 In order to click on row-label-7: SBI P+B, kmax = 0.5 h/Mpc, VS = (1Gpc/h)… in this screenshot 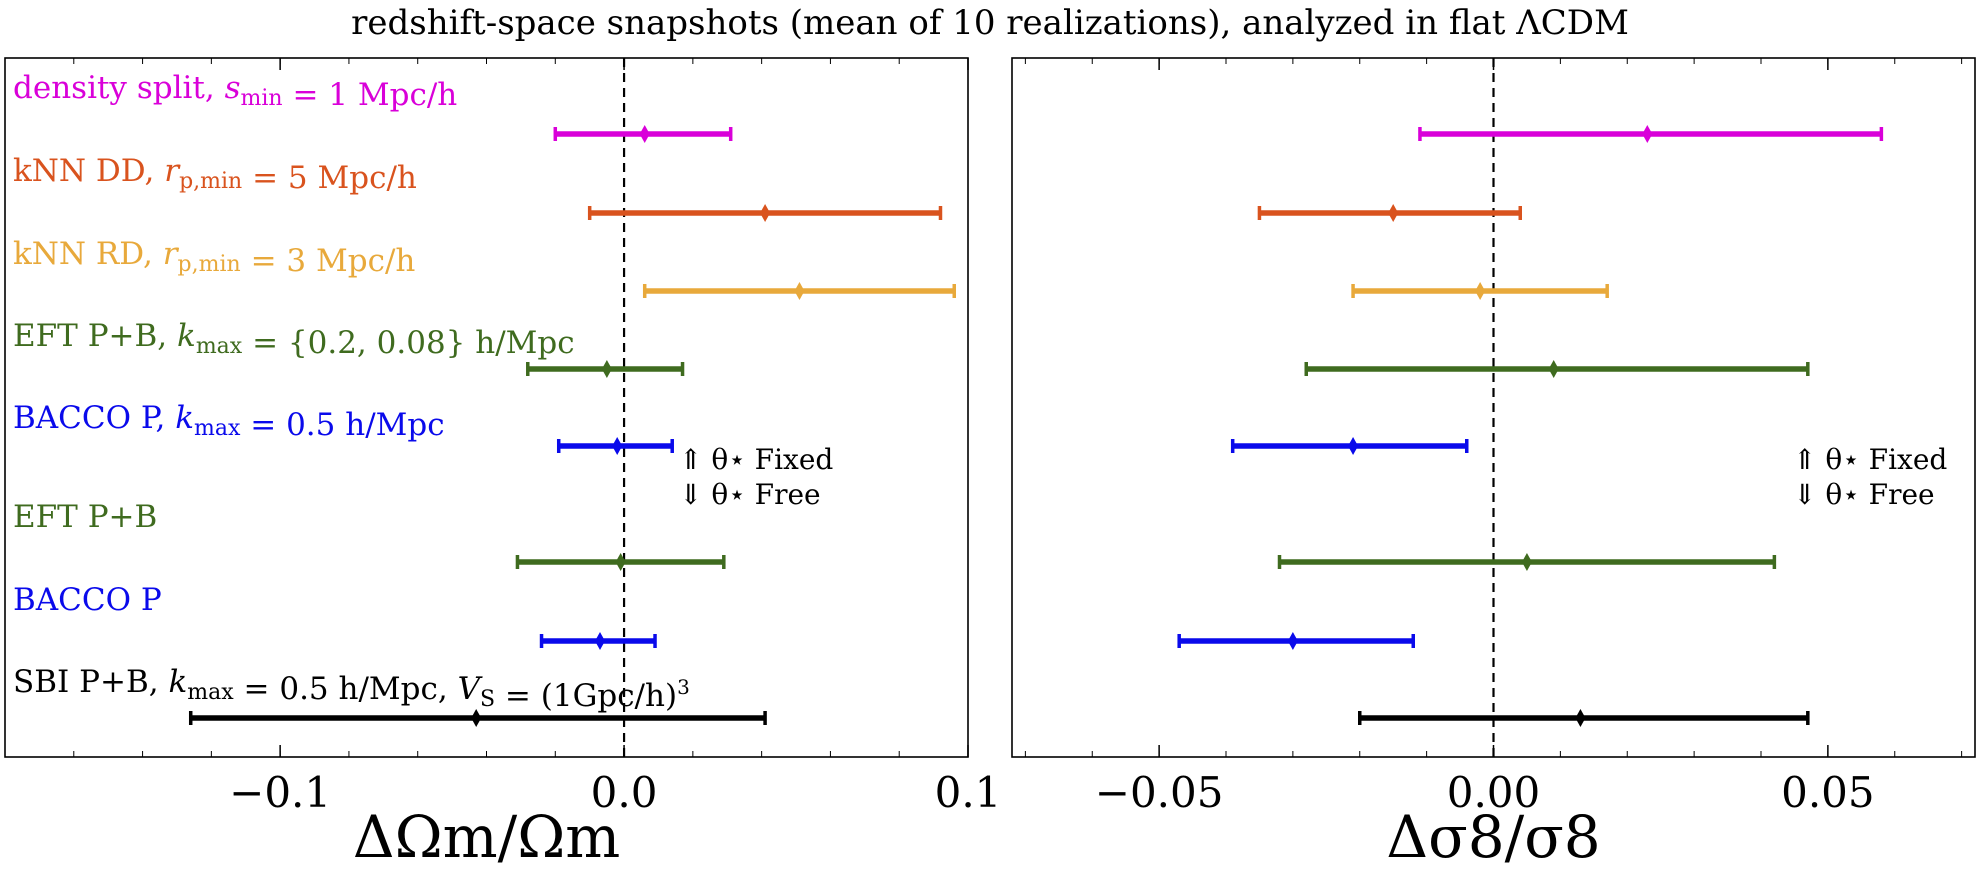, I will do `click(351, 689)`.